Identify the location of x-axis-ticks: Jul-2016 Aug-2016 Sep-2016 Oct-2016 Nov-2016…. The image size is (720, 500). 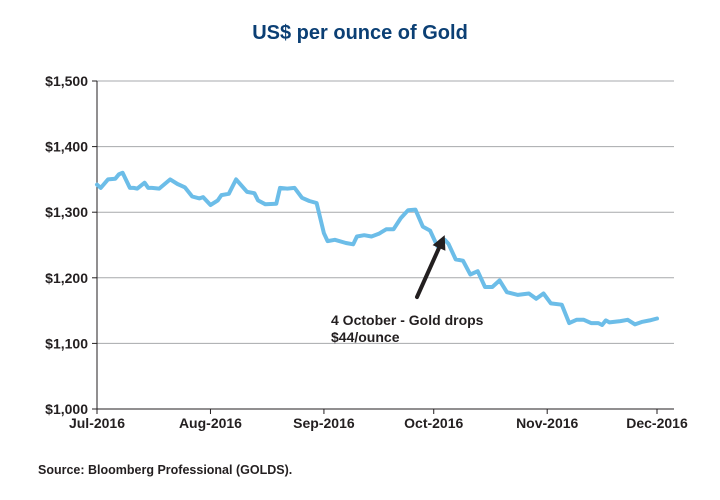
(378, 420).